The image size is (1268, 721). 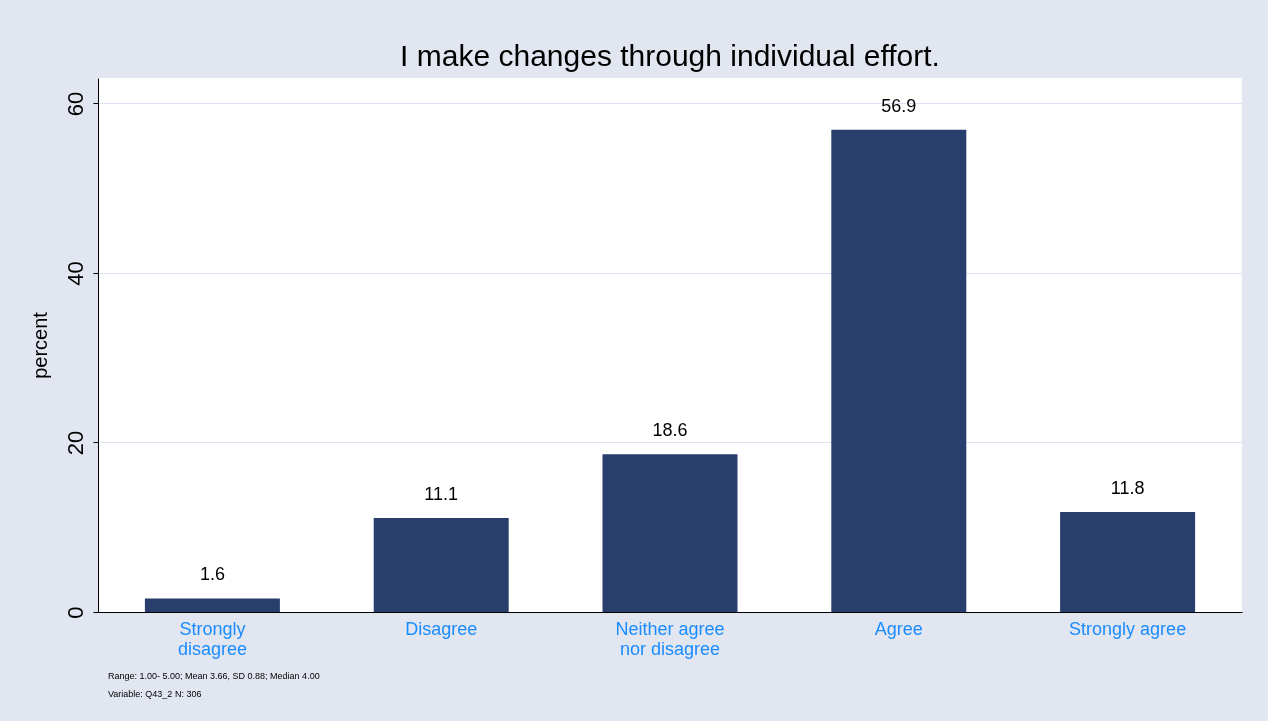 I want to click on y-tick-label: 0, so click(x=75, y=612).